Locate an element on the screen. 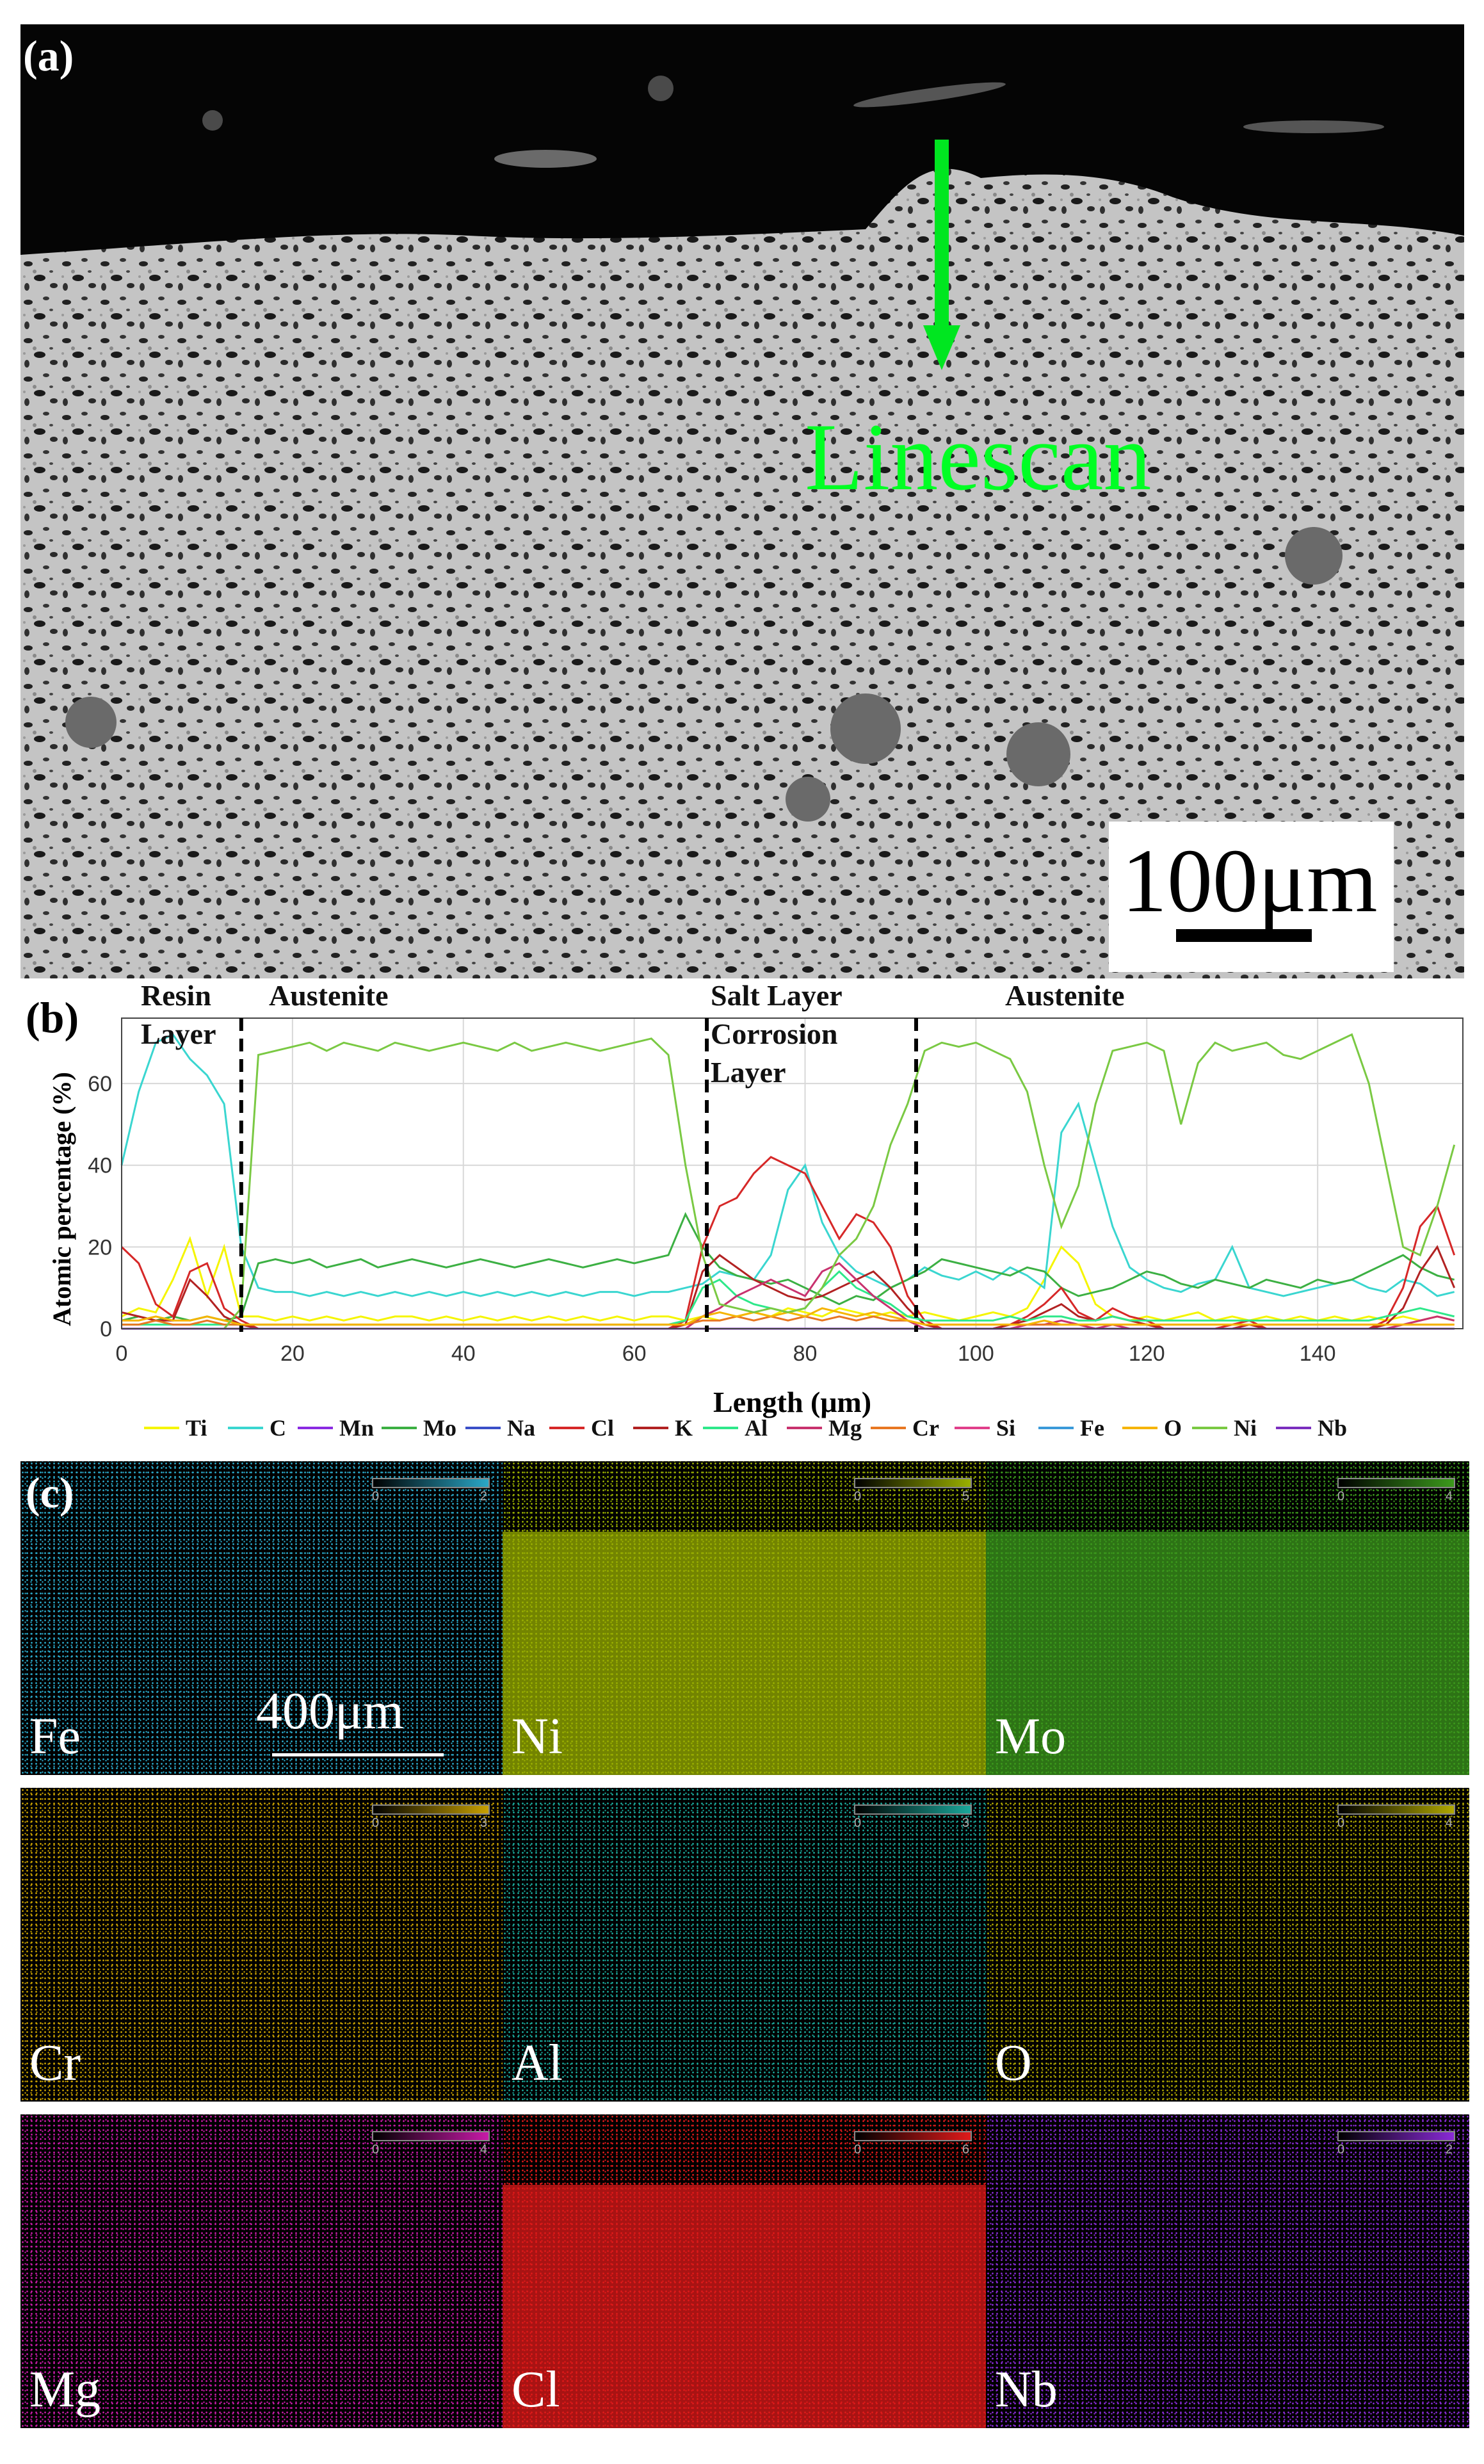 The width and height of the screenshot is (1484, 2464). scale-label: 100μm is located at coordinates (1250, 881).